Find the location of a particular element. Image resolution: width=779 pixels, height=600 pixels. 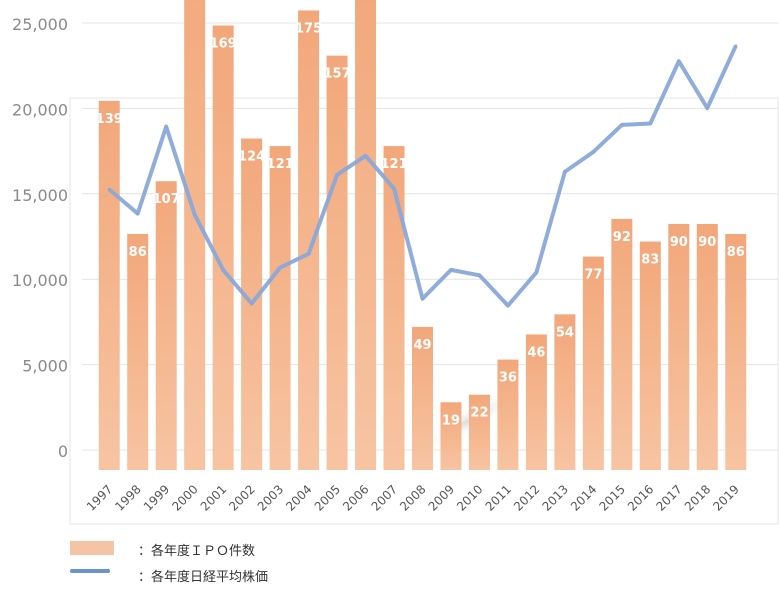

x-tick-label: 2018 is located at coordinates (697, 497).